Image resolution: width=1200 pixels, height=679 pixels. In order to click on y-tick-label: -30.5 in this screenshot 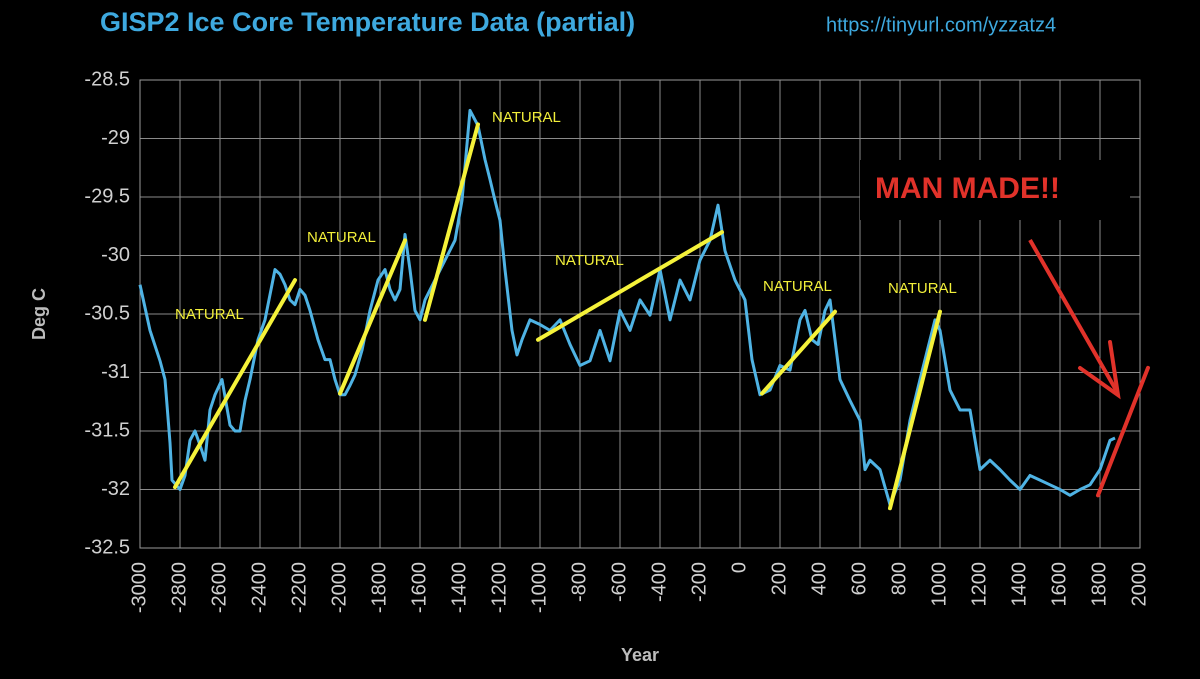, I will do `click(107, 313)`.